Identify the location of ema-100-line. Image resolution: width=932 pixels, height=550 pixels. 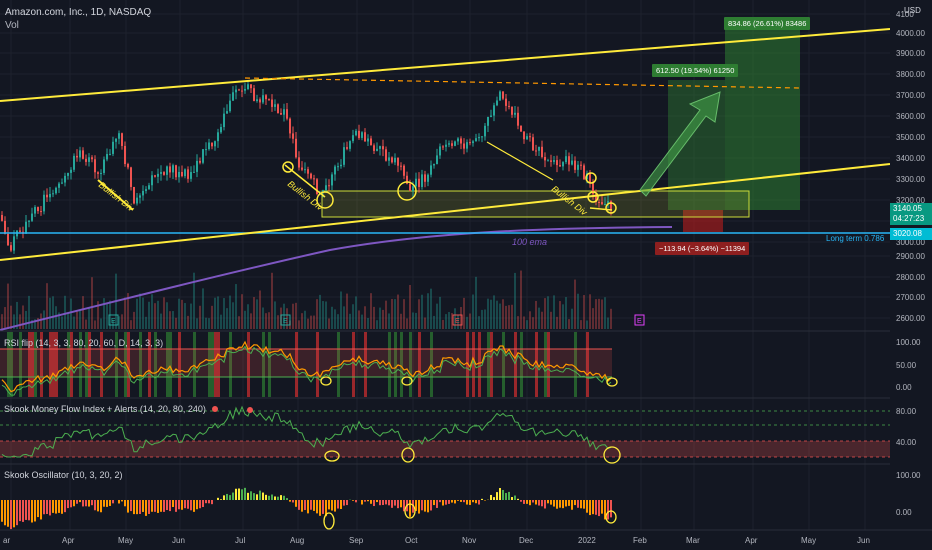
(336, 278).